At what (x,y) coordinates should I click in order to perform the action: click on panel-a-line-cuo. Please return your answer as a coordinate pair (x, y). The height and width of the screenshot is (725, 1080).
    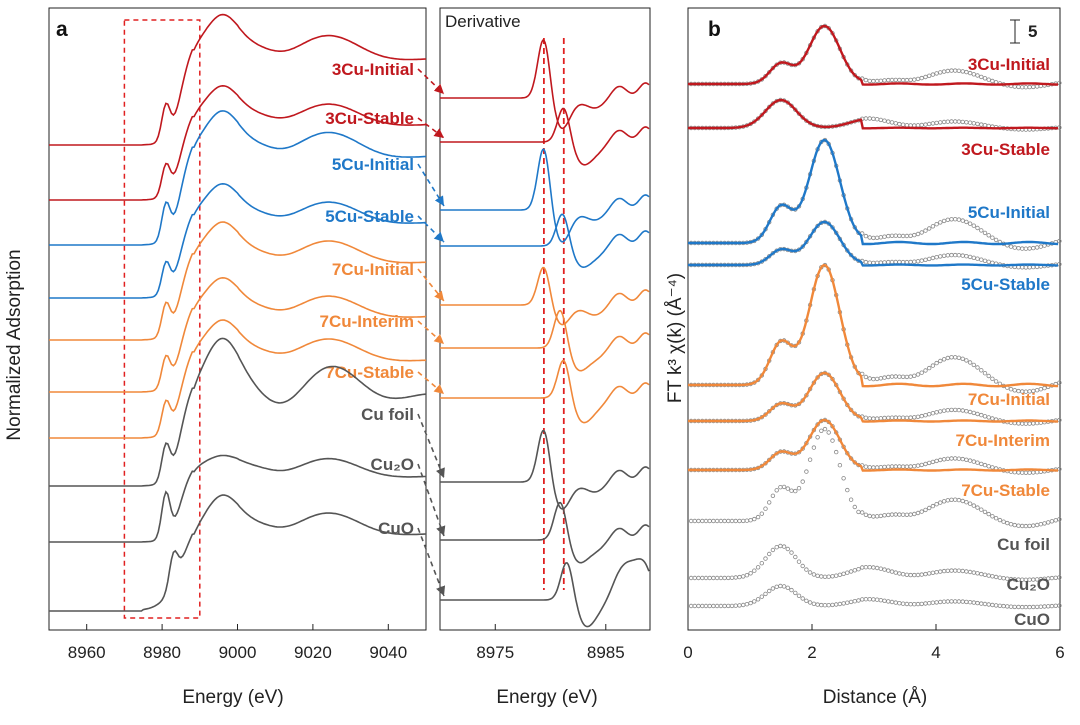
    Looking at the image, I should click on (238, 553).